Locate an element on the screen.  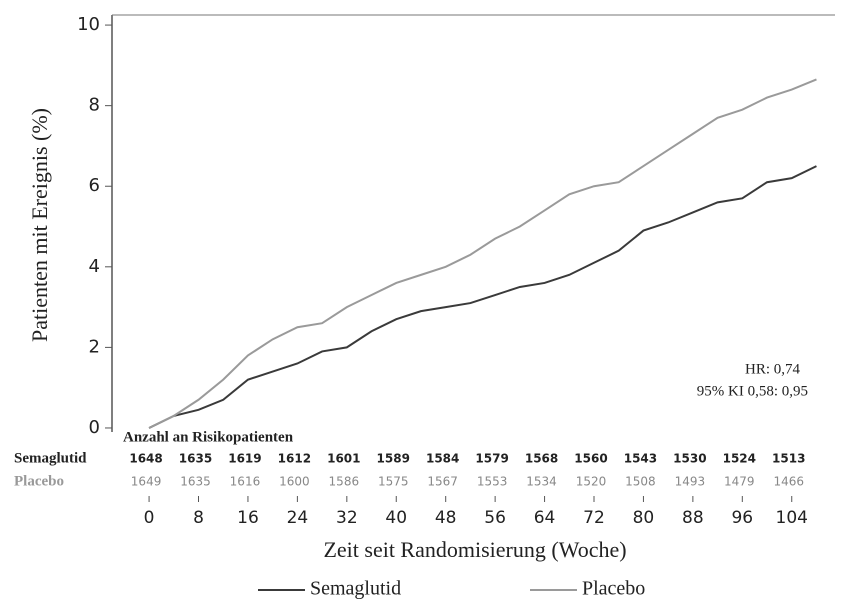
x-tick-label: 88 is located at coordinates (693, 518).